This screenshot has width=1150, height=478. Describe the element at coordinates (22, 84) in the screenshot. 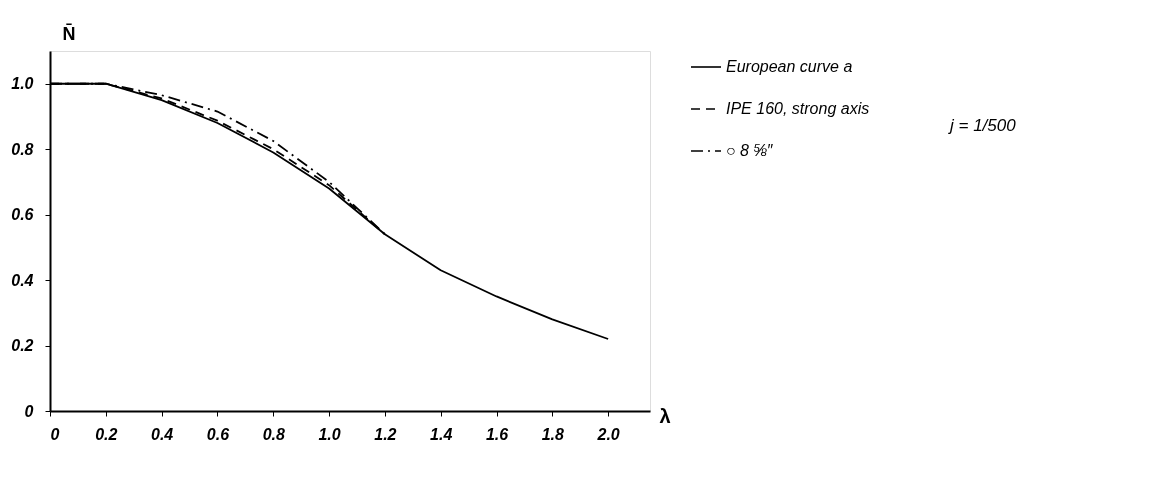

I see `y-tick-label: 1.0` at that location.